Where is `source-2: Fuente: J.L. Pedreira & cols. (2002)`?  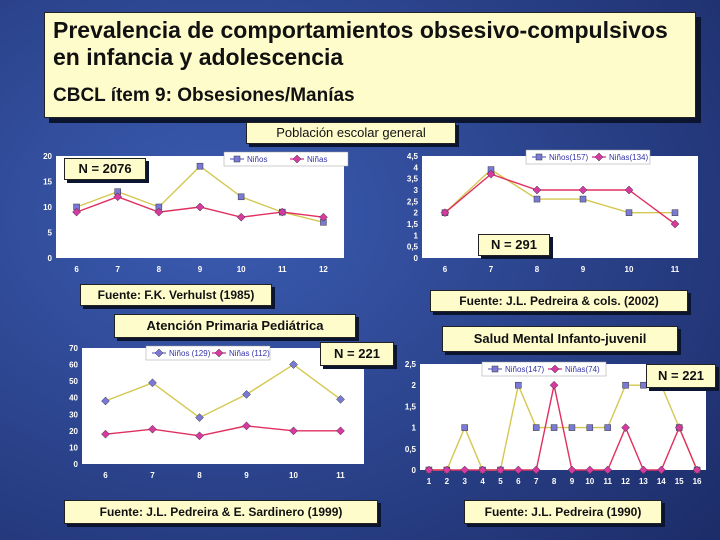
source-2: Fuente: J.L. Pedreira & cols. (2002) is located at coordinates (559, 301).